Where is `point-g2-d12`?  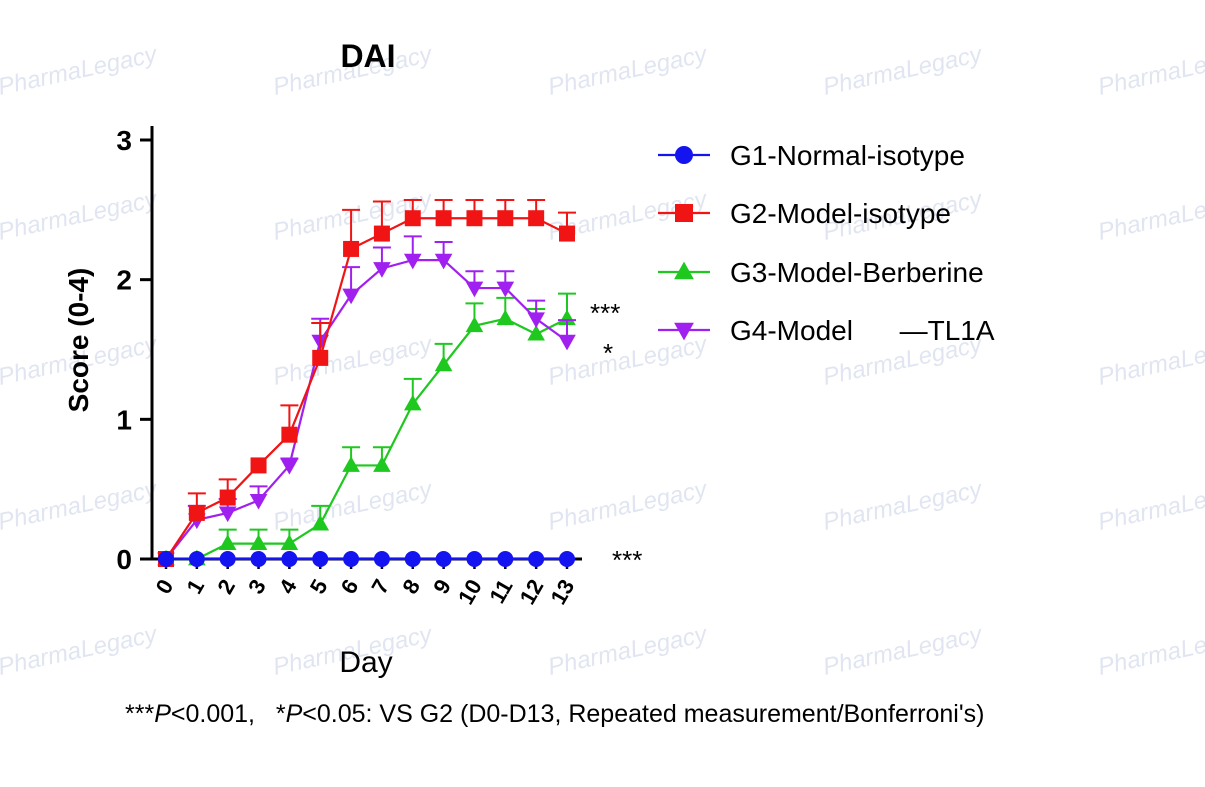
point-g2-d12 is located at coordinates (536, 218).